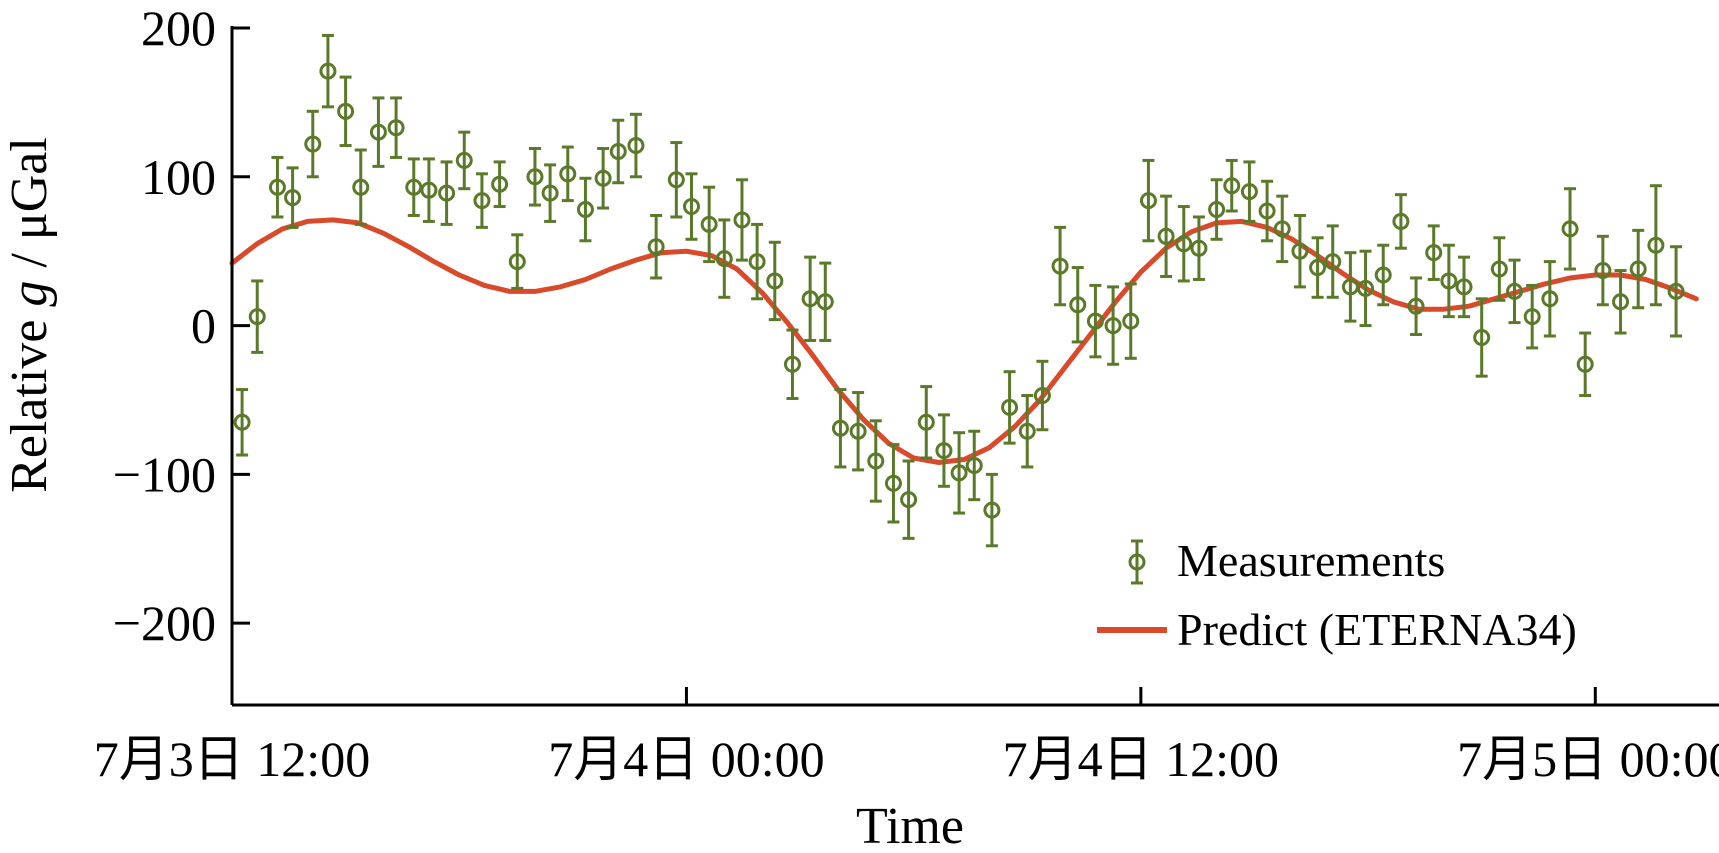 The width and height of the screenshot is (1719, 853). I want to click on x-tick-label: 7月5日 00:00, so click(1588, 759).